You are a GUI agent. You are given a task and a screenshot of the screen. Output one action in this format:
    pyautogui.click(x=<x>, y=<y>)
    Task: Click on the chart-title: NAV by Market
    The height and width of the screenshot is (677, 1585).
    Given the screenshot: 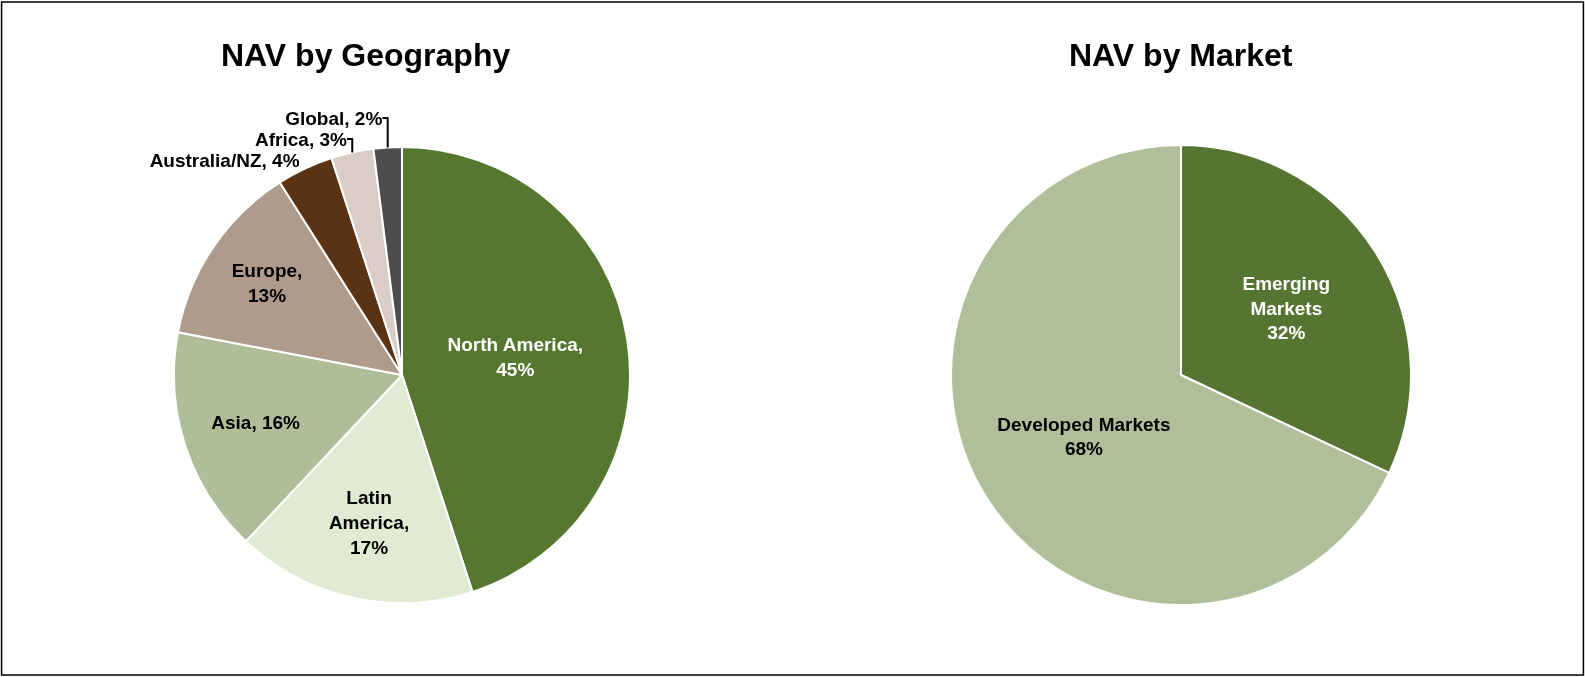 What is the action you would take?
    pyautogui.click(x=1181, y=55)
    